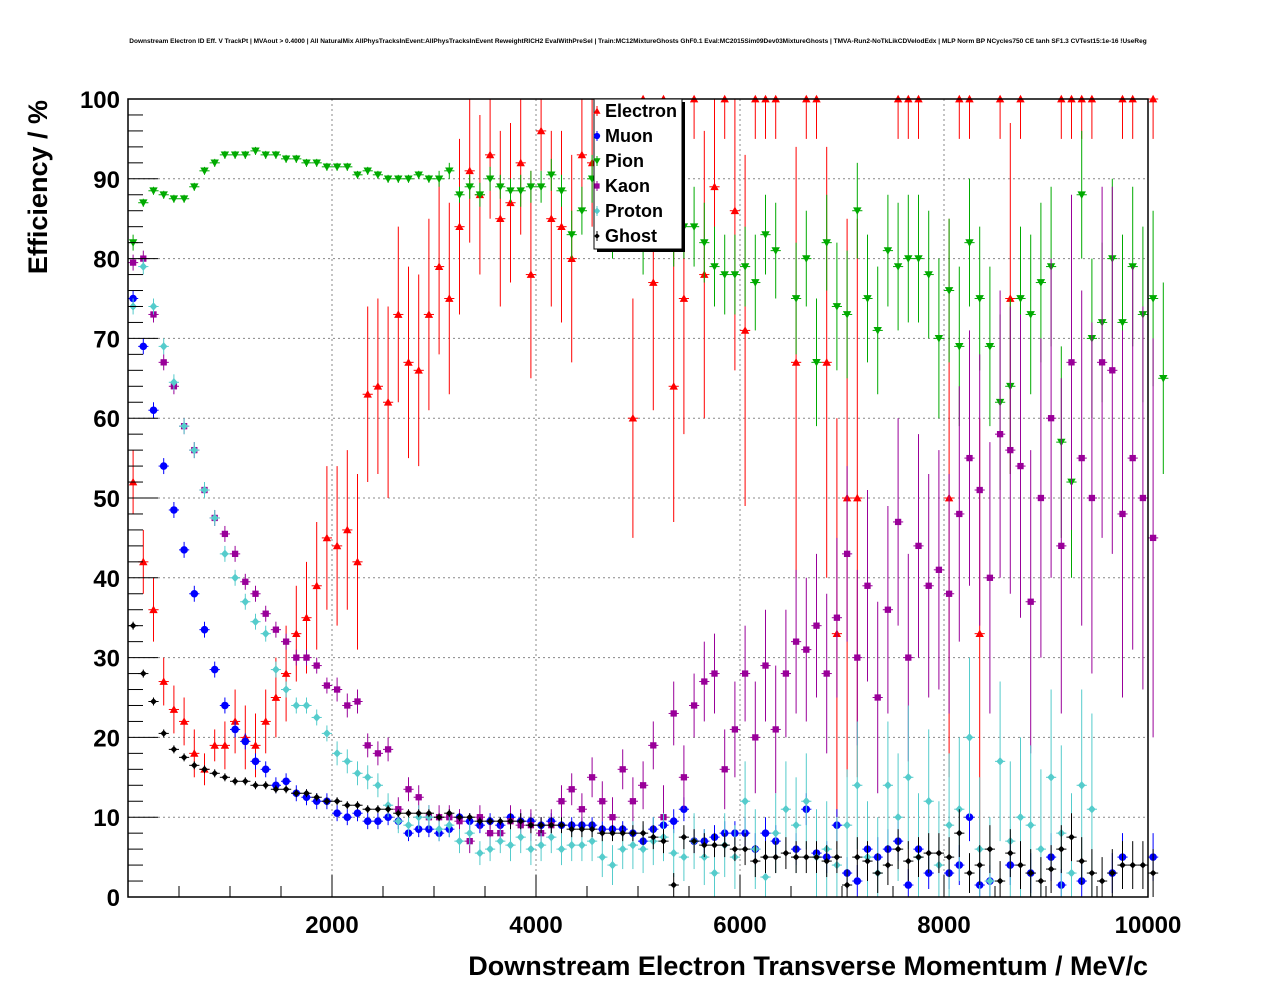 This screenshot has width=1276, height=996. I want to click on legend-box, so click(638, 174).